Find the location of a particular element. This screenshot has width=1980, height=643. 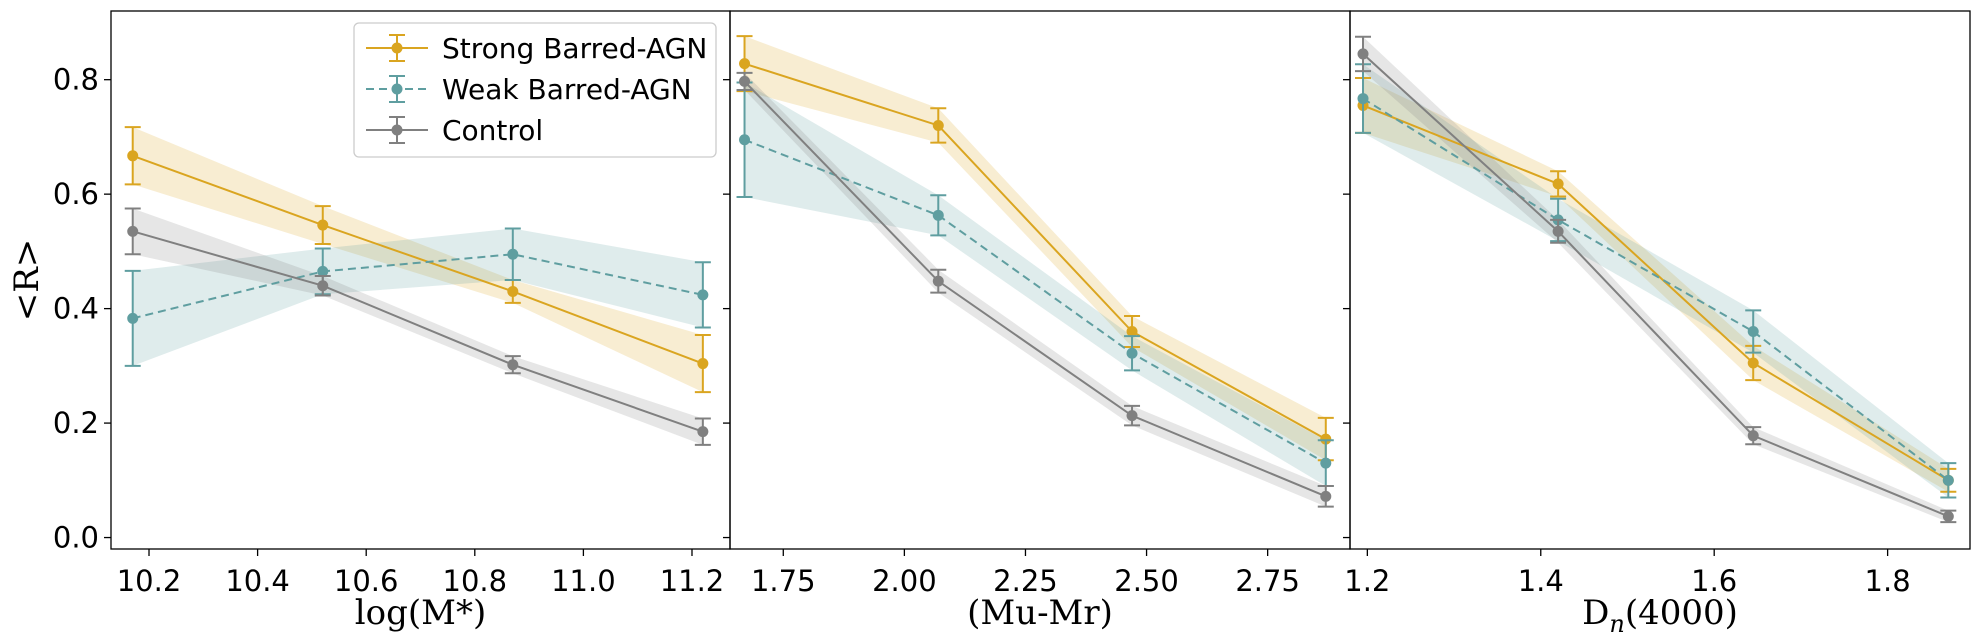

panel-3-x-axis-label: Dn(4000) is located at coordinates (1660, 615).